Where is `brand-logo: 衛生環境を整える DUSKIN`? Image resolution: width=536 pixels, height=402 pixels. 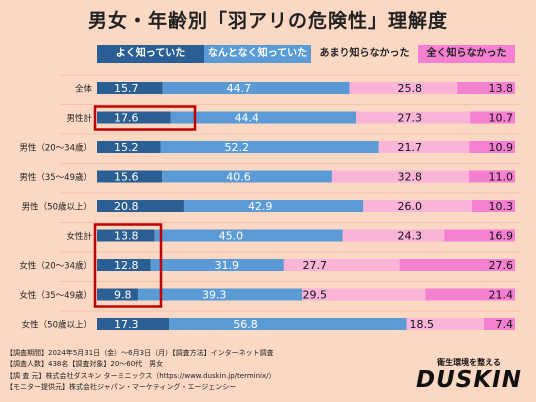 brand-logo: 衛生環境を整える DUSKIN is located at coordinates (469, 375).